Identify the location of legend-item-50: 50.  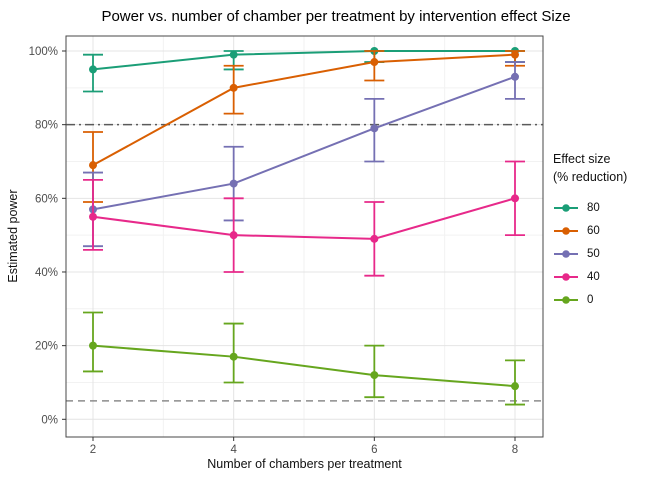
(612, 253).